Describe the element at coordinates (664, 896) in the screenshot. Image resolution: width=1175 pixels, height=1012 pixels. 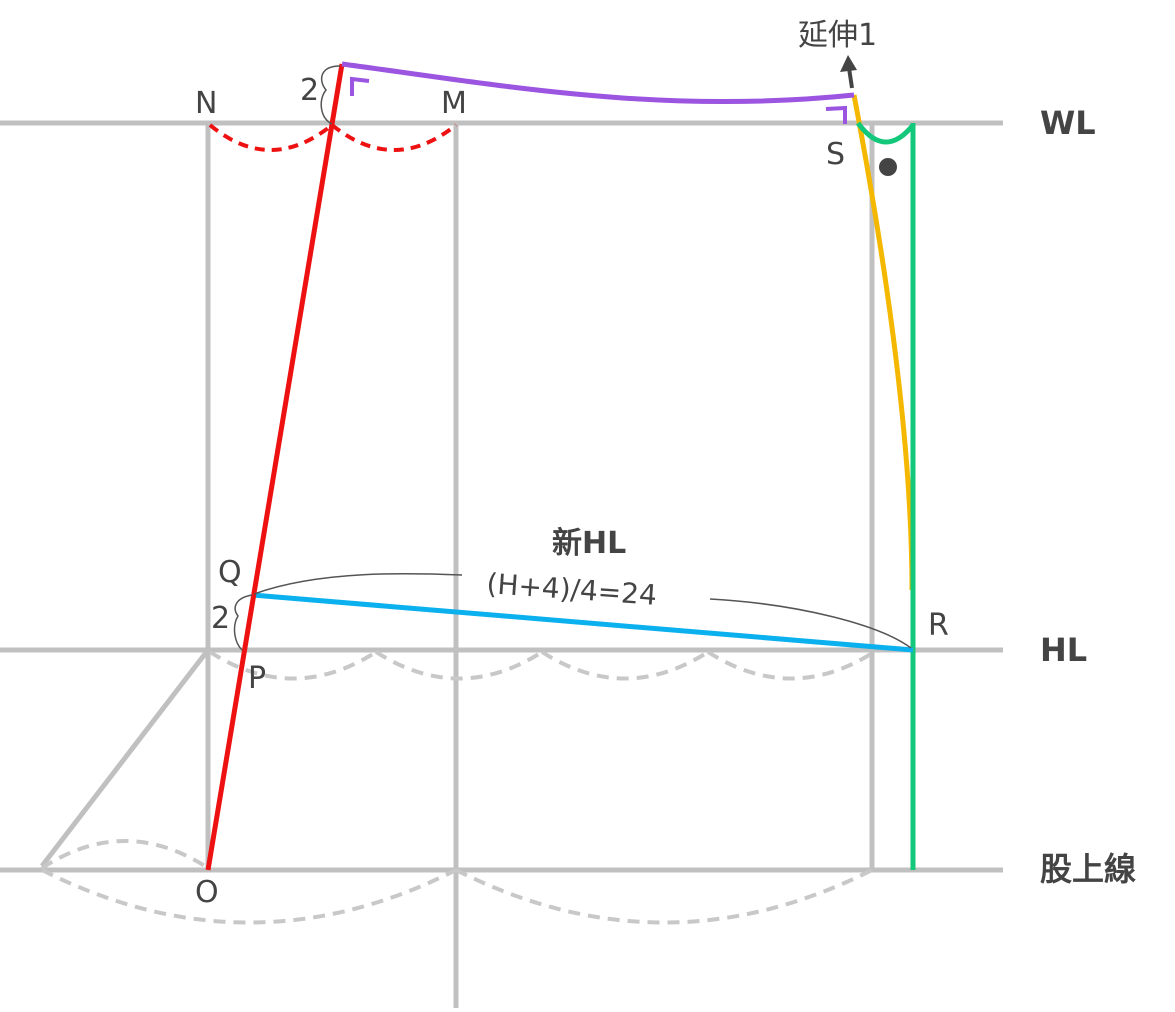
I see `crotch-arc-right` at that location.